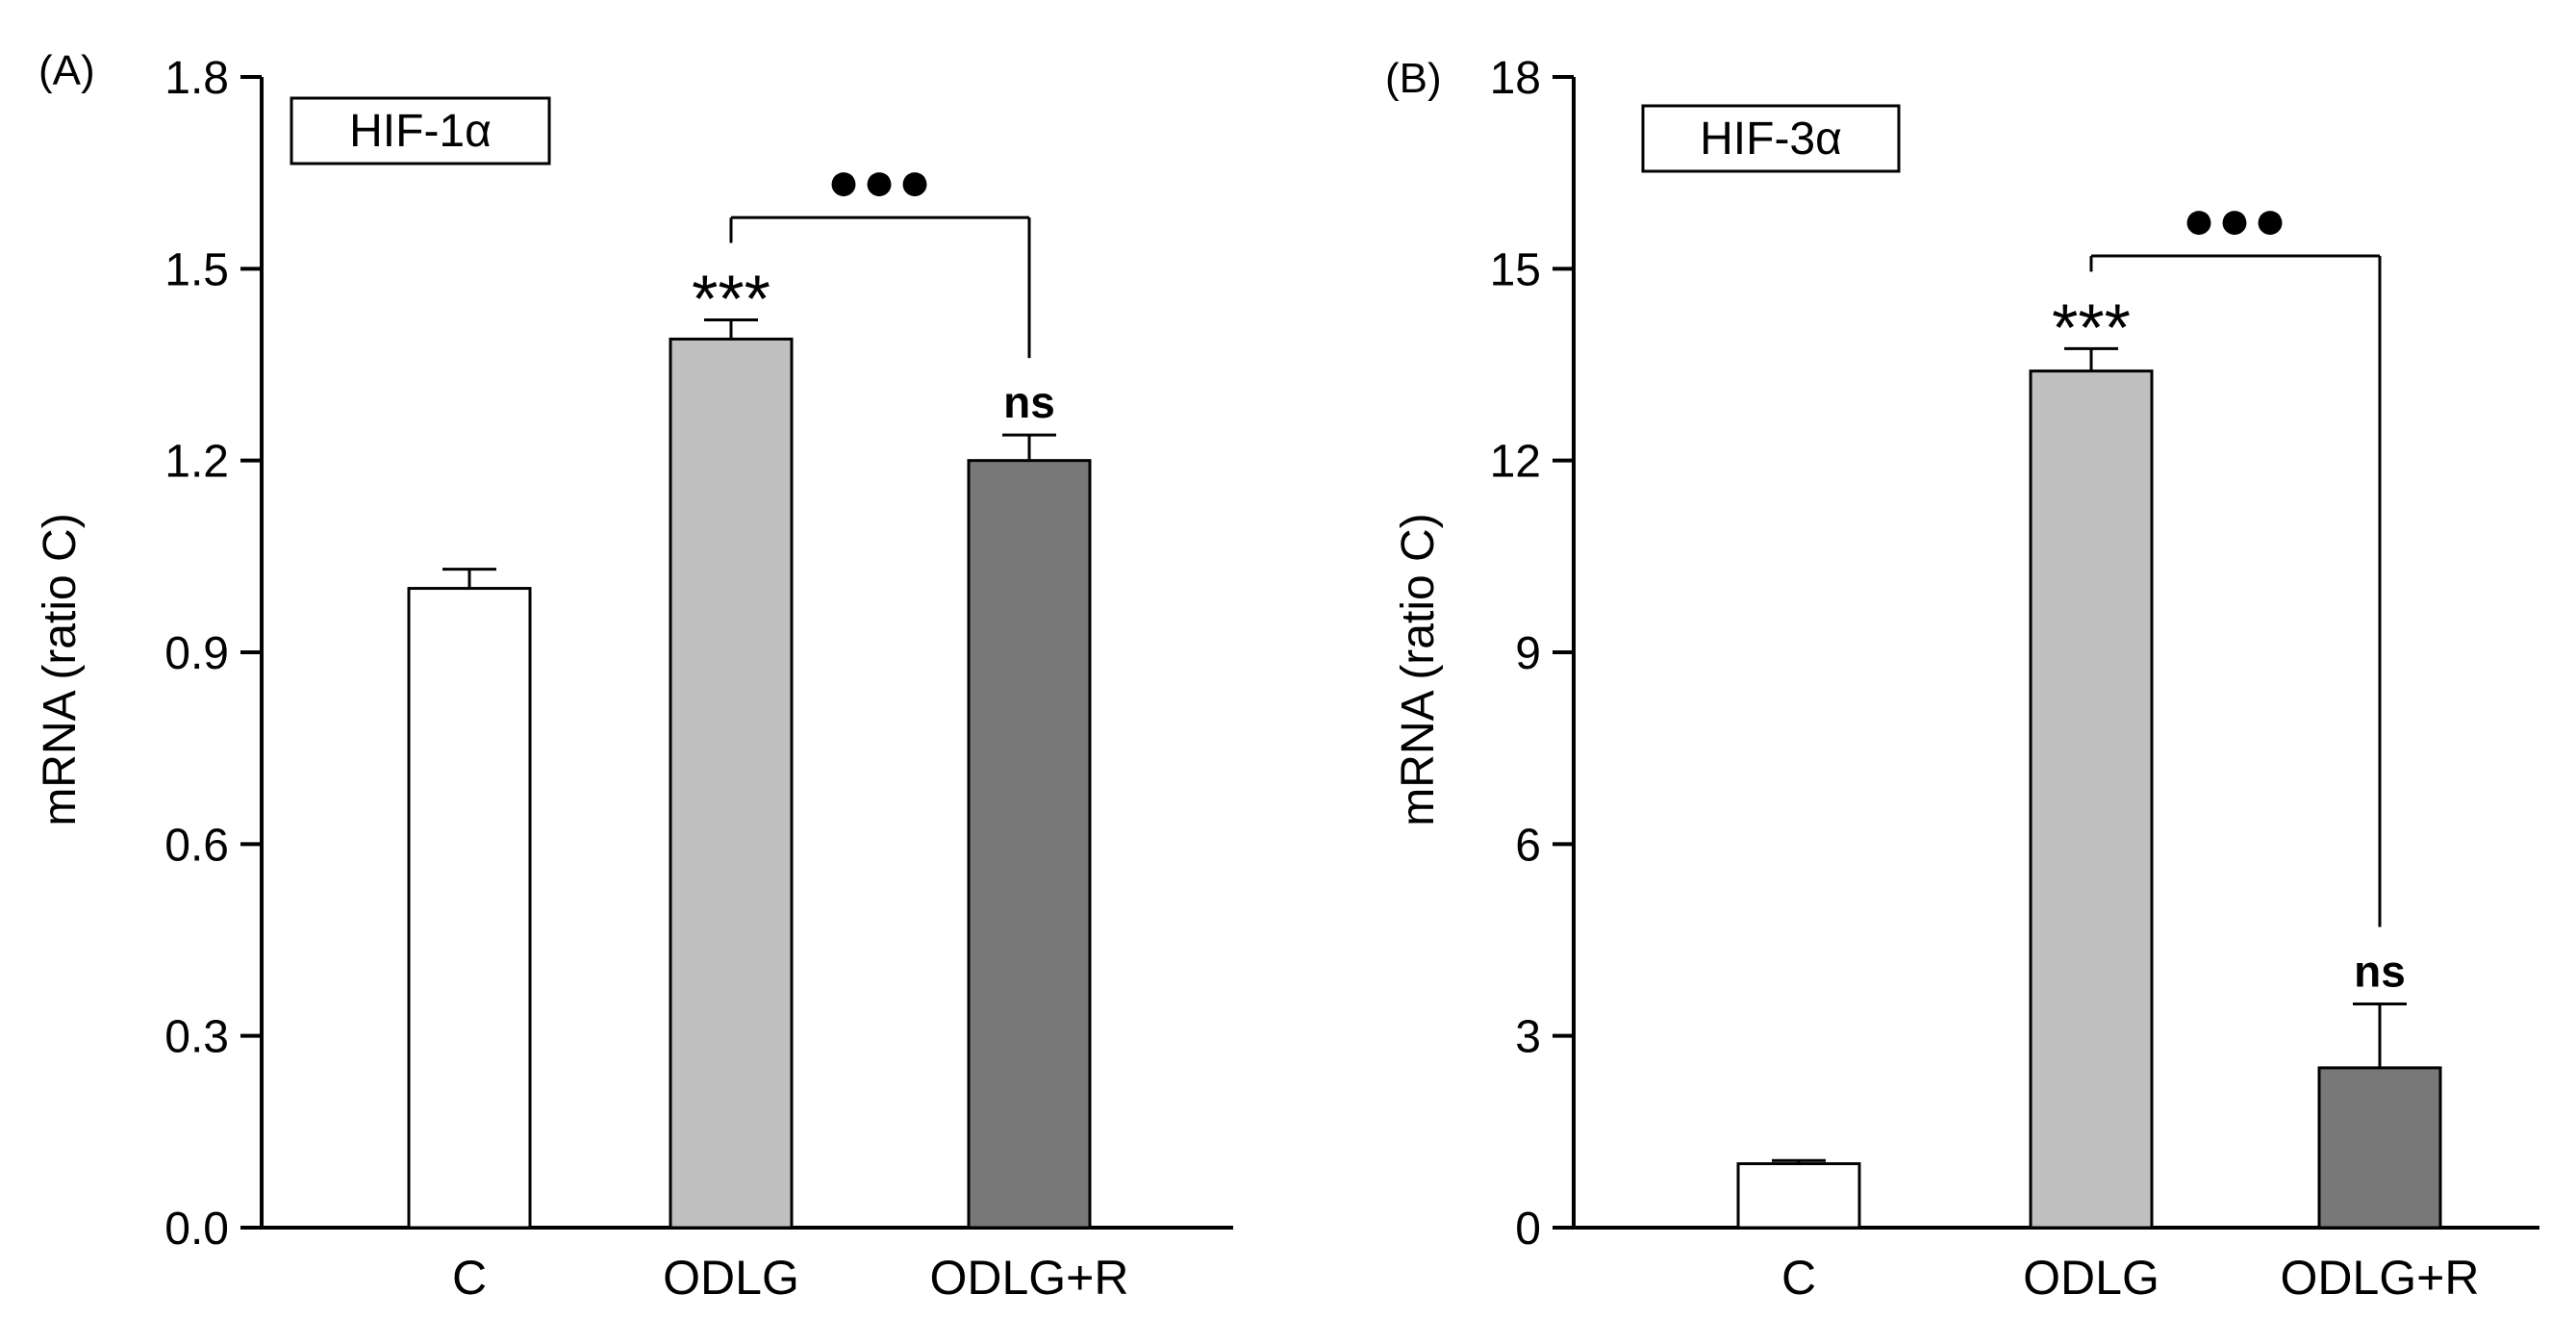 This screenshot has height=1320, width=2576. Describe the element at coordinates (197, 269) in the screenshot. I see `y-tick-label: 1.5` at that location.